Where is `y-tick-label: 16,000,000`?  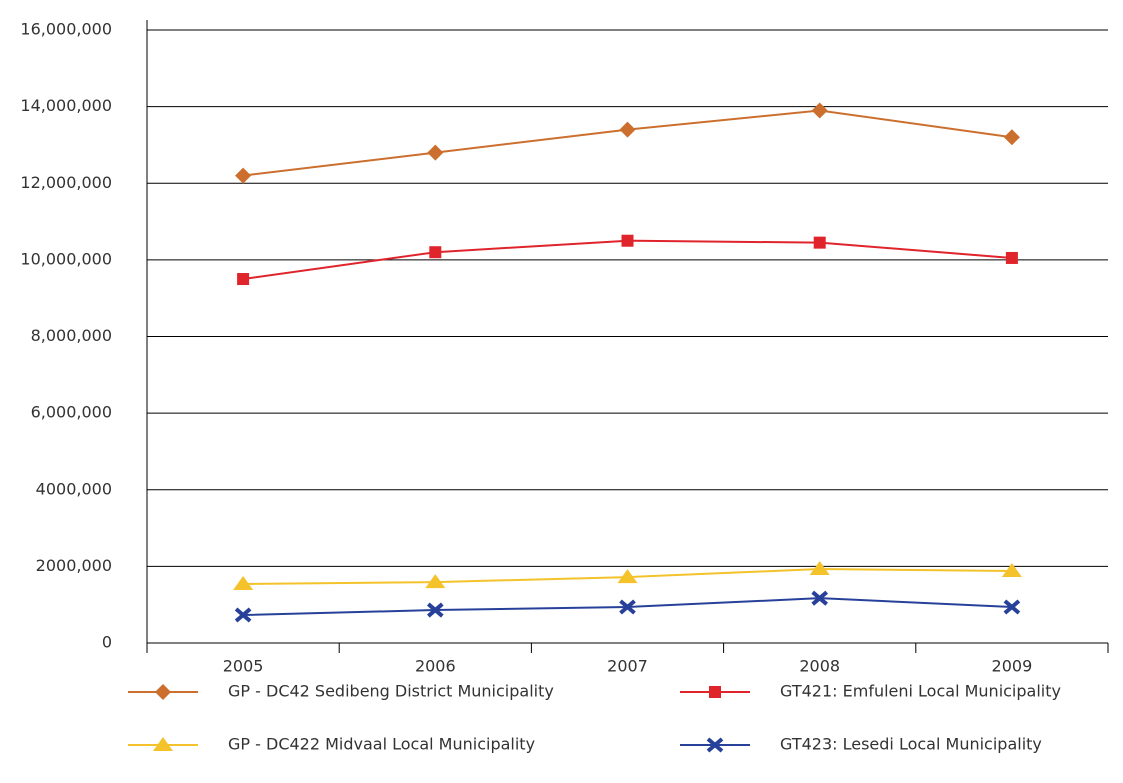
y-tick-label: 16,000,000 is located at coordinates (66, 29).